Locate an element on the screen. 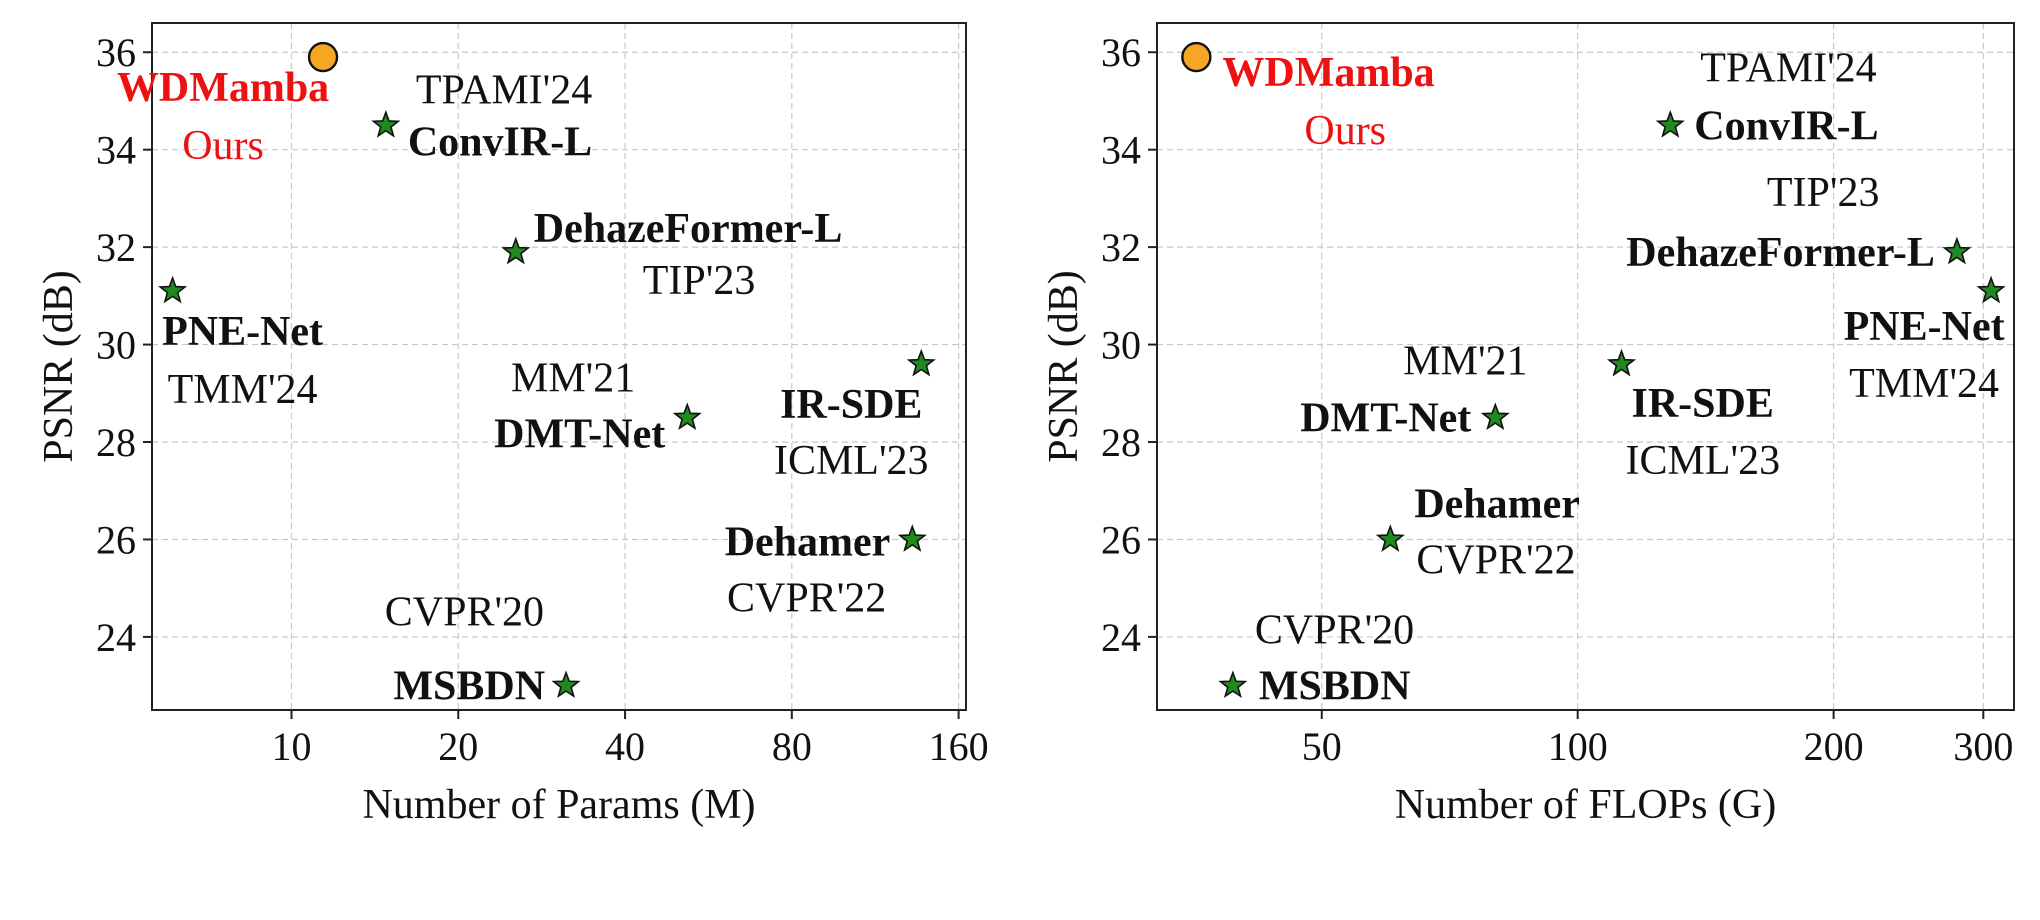  x-tick-label: 80 is located at coordinates (792, 746).